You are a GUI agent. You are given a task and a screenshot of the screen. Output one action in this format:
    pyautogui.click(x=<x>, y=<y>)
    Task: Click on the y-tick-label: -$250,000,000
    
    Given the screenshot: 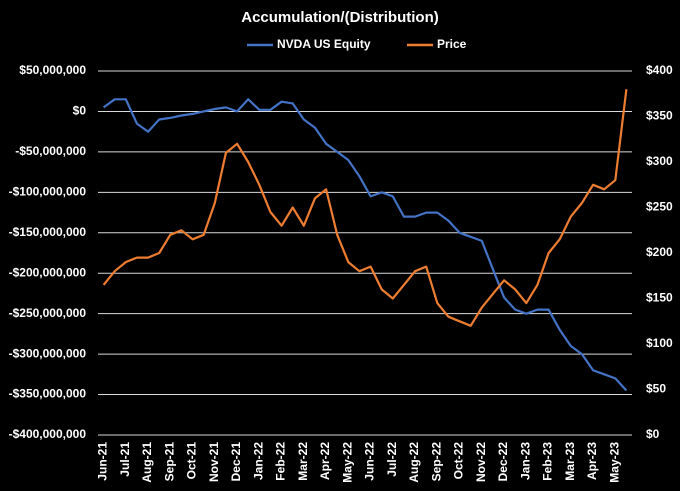 What is the action you would take?
    pyautogui.click(x=48, y=313)
    